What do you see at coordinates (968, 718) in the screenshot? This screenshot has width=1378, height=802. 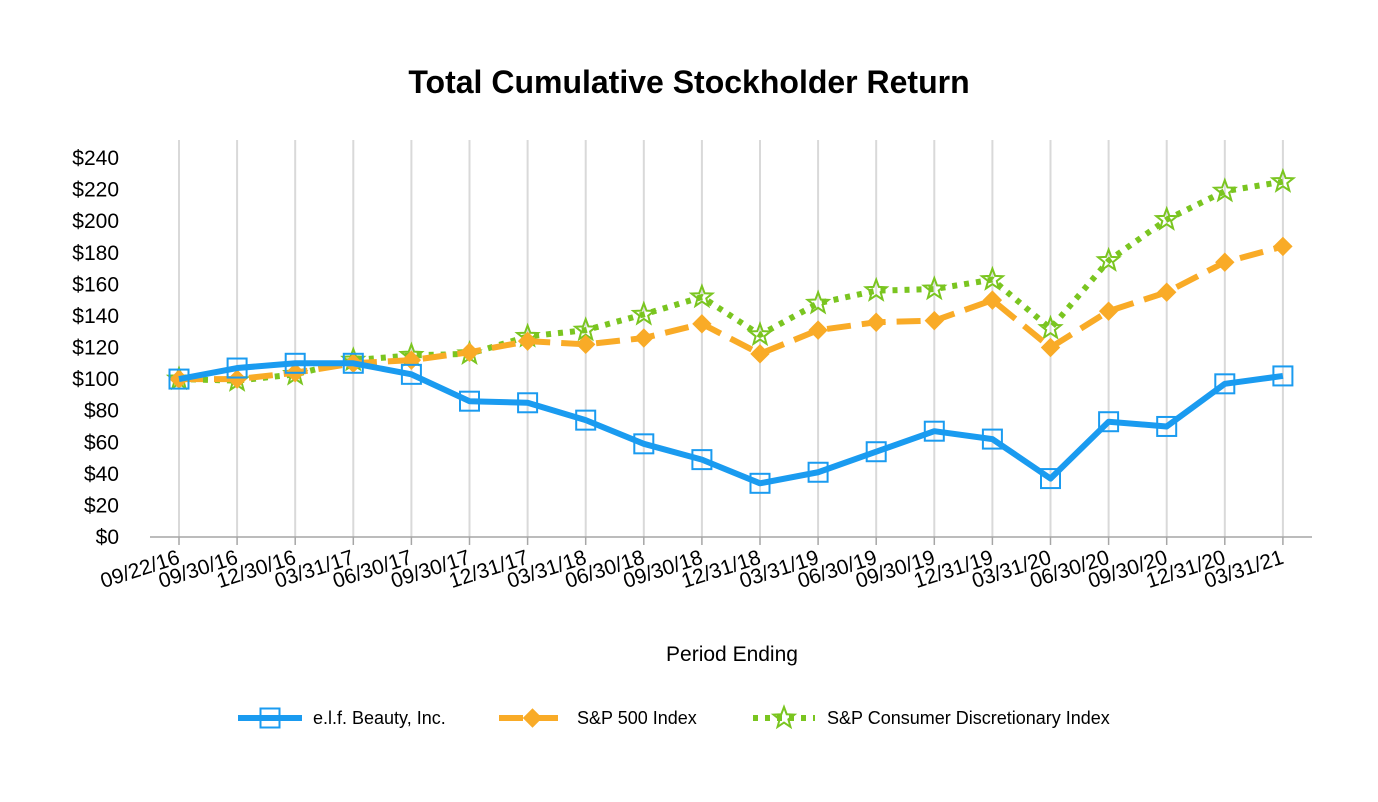 I see `legend-label: S&P Consumer Discretionary Index` at bounding box center [968, 718].